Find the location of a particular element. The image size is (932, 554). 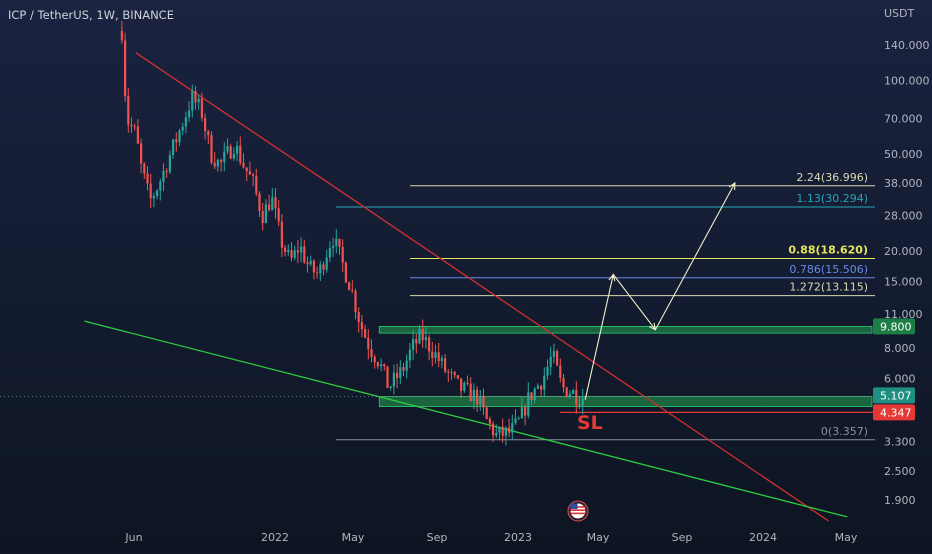

lower-zone is located at coordinates (625, 401).